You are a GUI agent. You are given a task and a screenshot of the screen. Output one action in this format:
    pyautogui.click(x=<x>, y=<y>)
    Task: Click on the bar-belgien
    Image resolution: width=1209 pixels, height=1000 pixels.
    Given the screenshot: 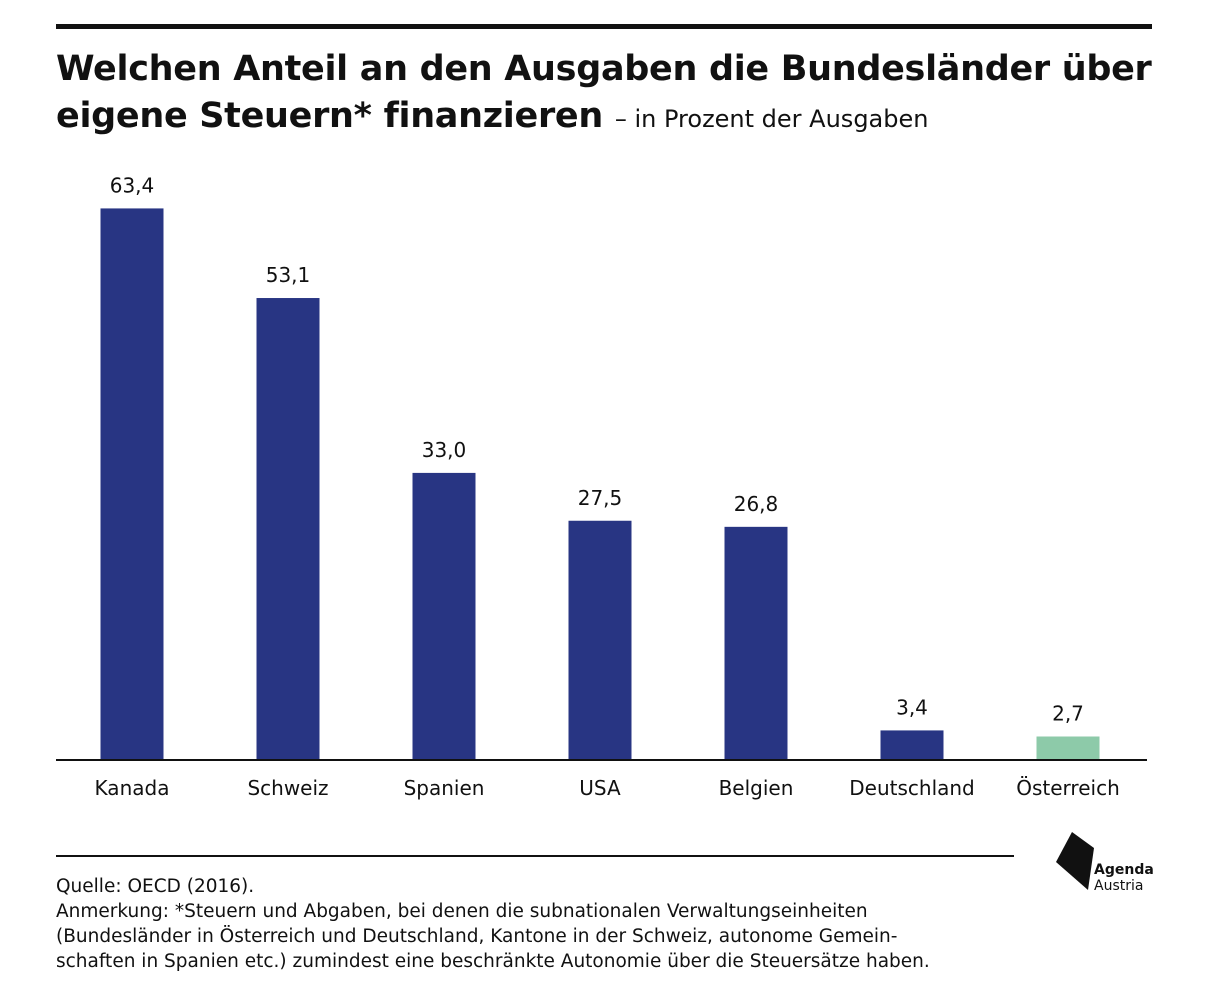 What is the action you would take?
    pyautogui.click(x=756, y=643)
    